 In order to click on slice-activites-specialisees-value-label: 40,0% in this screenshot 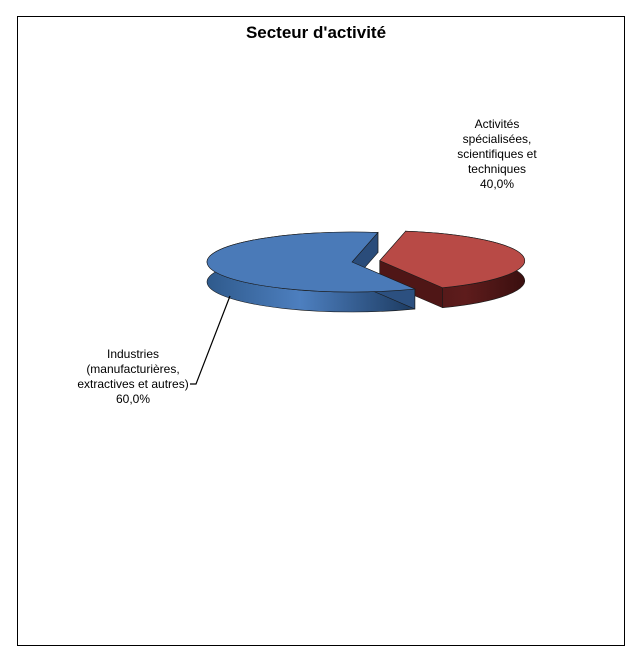, I will do `click(497, 184)`.